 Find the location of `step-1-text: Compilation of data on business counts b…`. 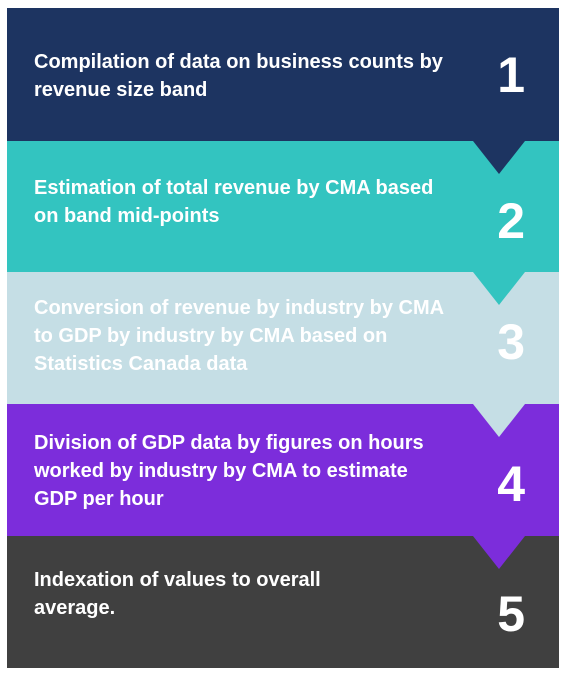

step-1-text: Compilation of data on business counts b… is located at coordinates (238, 76).